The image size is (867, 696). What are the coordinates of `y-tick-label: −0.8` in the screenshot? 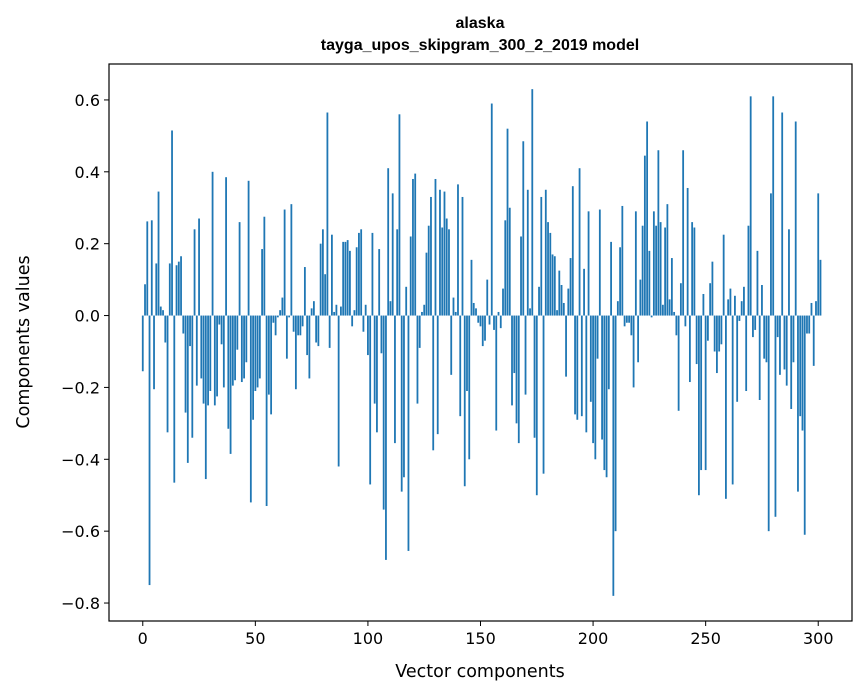 It's located at (80, 603).